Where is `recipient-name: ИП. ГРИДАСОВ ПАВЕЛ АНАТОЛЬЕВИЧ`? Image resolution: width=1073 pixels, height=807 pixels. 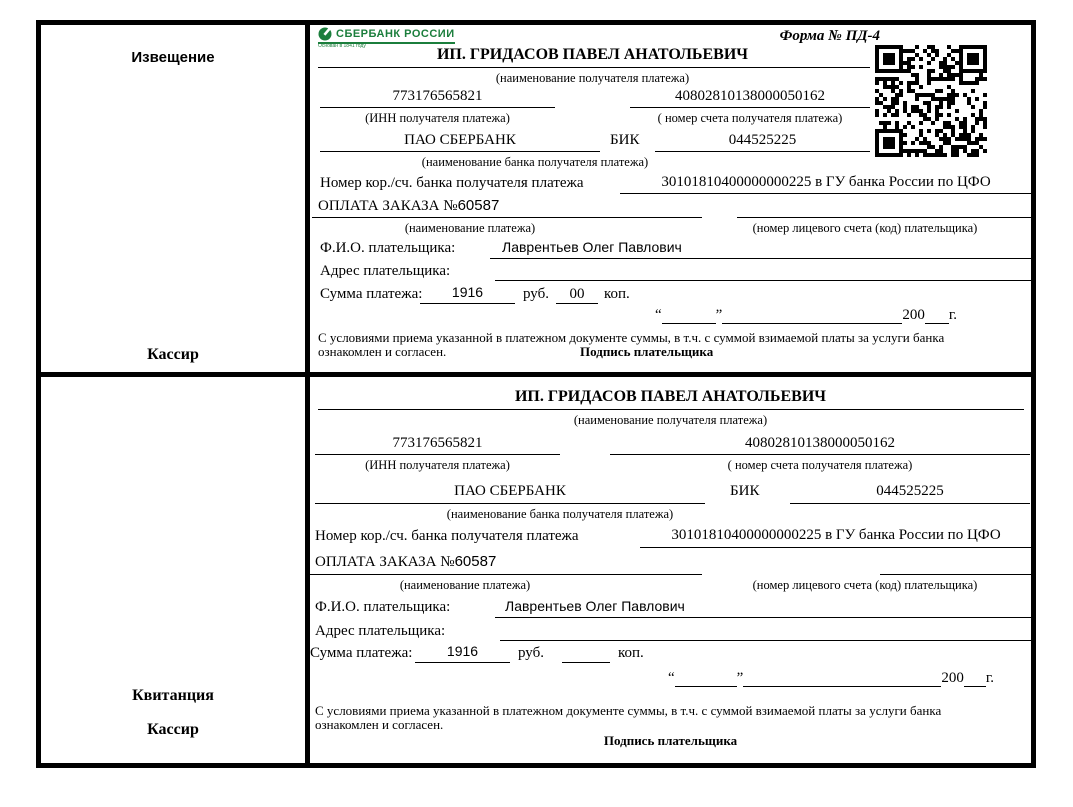
recipient-name: ИП. ГРИДАСОВ ПАВЕЛ АНАТОЛЬЕВИЧ is located at coordinates (670, 396).